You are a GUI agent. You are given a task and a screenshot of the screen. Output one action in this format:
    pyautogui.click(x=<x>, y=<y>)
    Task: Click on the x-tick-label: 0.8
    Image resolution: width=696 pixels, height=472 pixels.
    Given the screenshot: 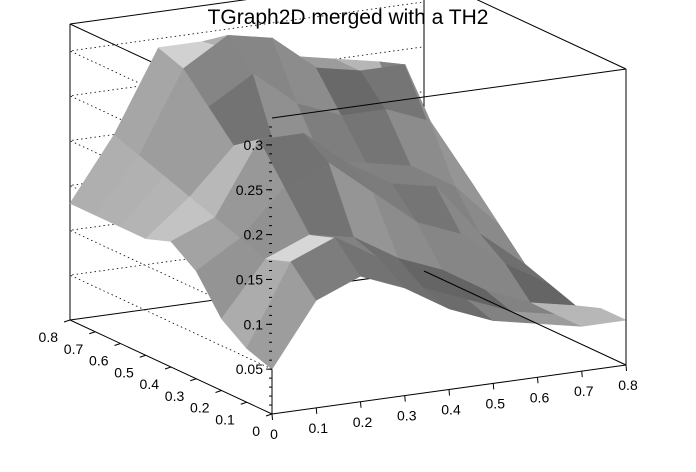 What is the action you would take?
    pyautogui.click(x=628, y=385)
    